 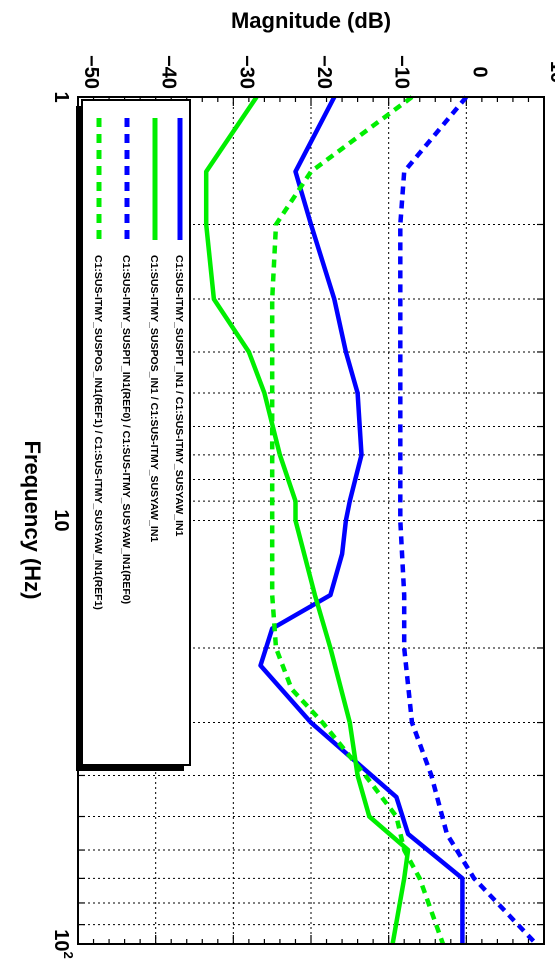 I want to click on frequency-tick-label: 1, so click(x=61, y=96).